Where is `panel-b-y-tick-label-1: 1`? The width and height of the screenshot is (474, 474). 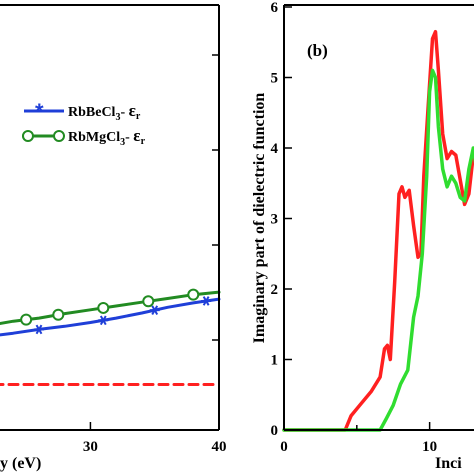
panel-b-y-tick-label-1: 1 is located at coordinates (275, 361).